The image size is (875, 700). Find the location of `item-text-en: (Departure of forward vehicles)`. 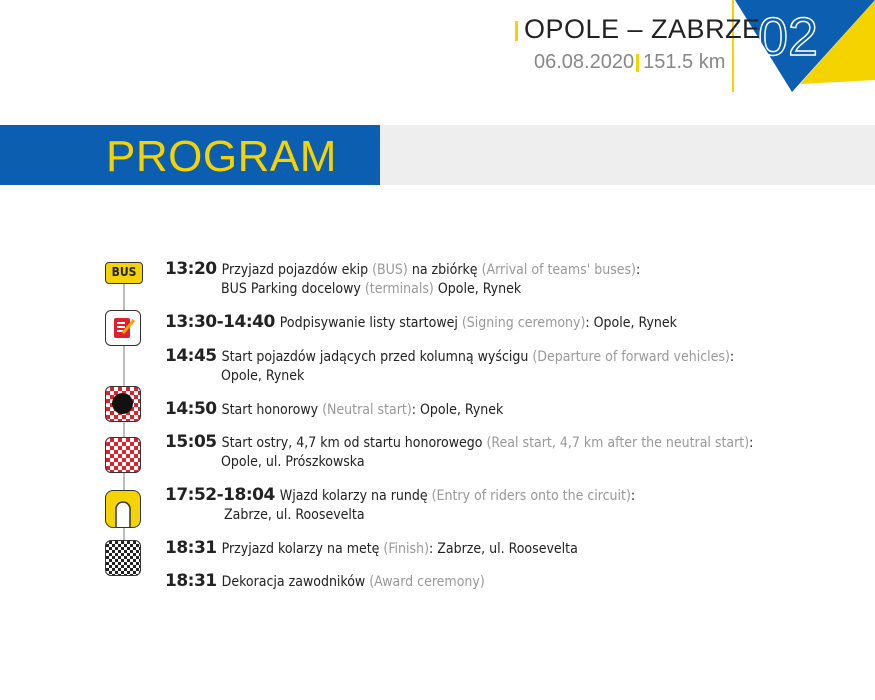

item-text-en: (Departure of forward vehicles) is located at coordinates (631, 357).